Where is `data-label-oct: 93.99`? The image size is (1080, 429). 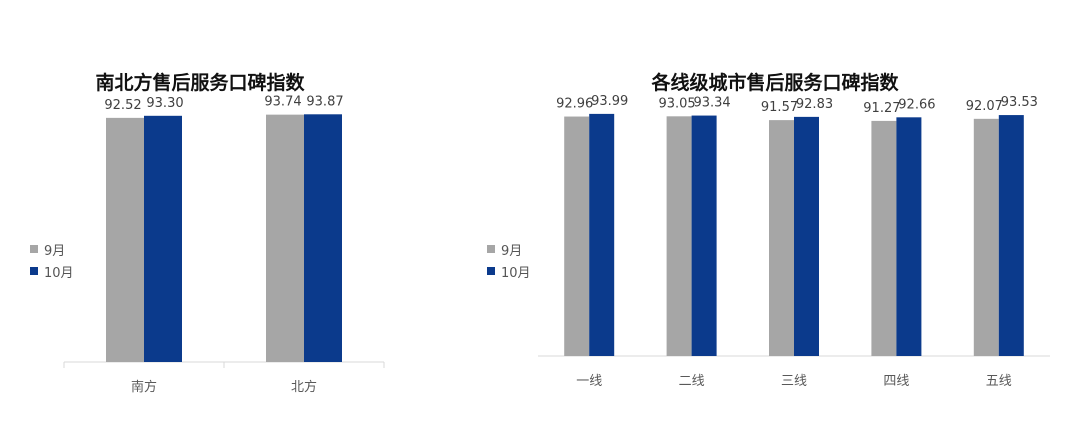
data-label-oct: 93.99 is located at coordinates (609, 101).